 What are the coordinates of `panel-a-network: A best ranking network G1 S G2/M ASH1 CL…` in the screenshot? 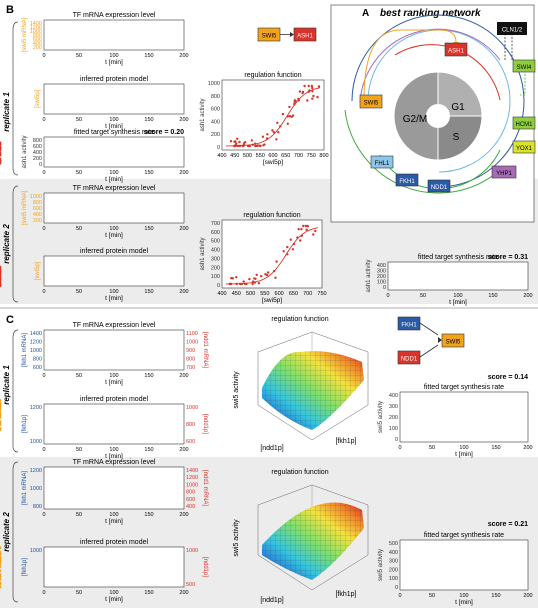 It's located at (433, 113).